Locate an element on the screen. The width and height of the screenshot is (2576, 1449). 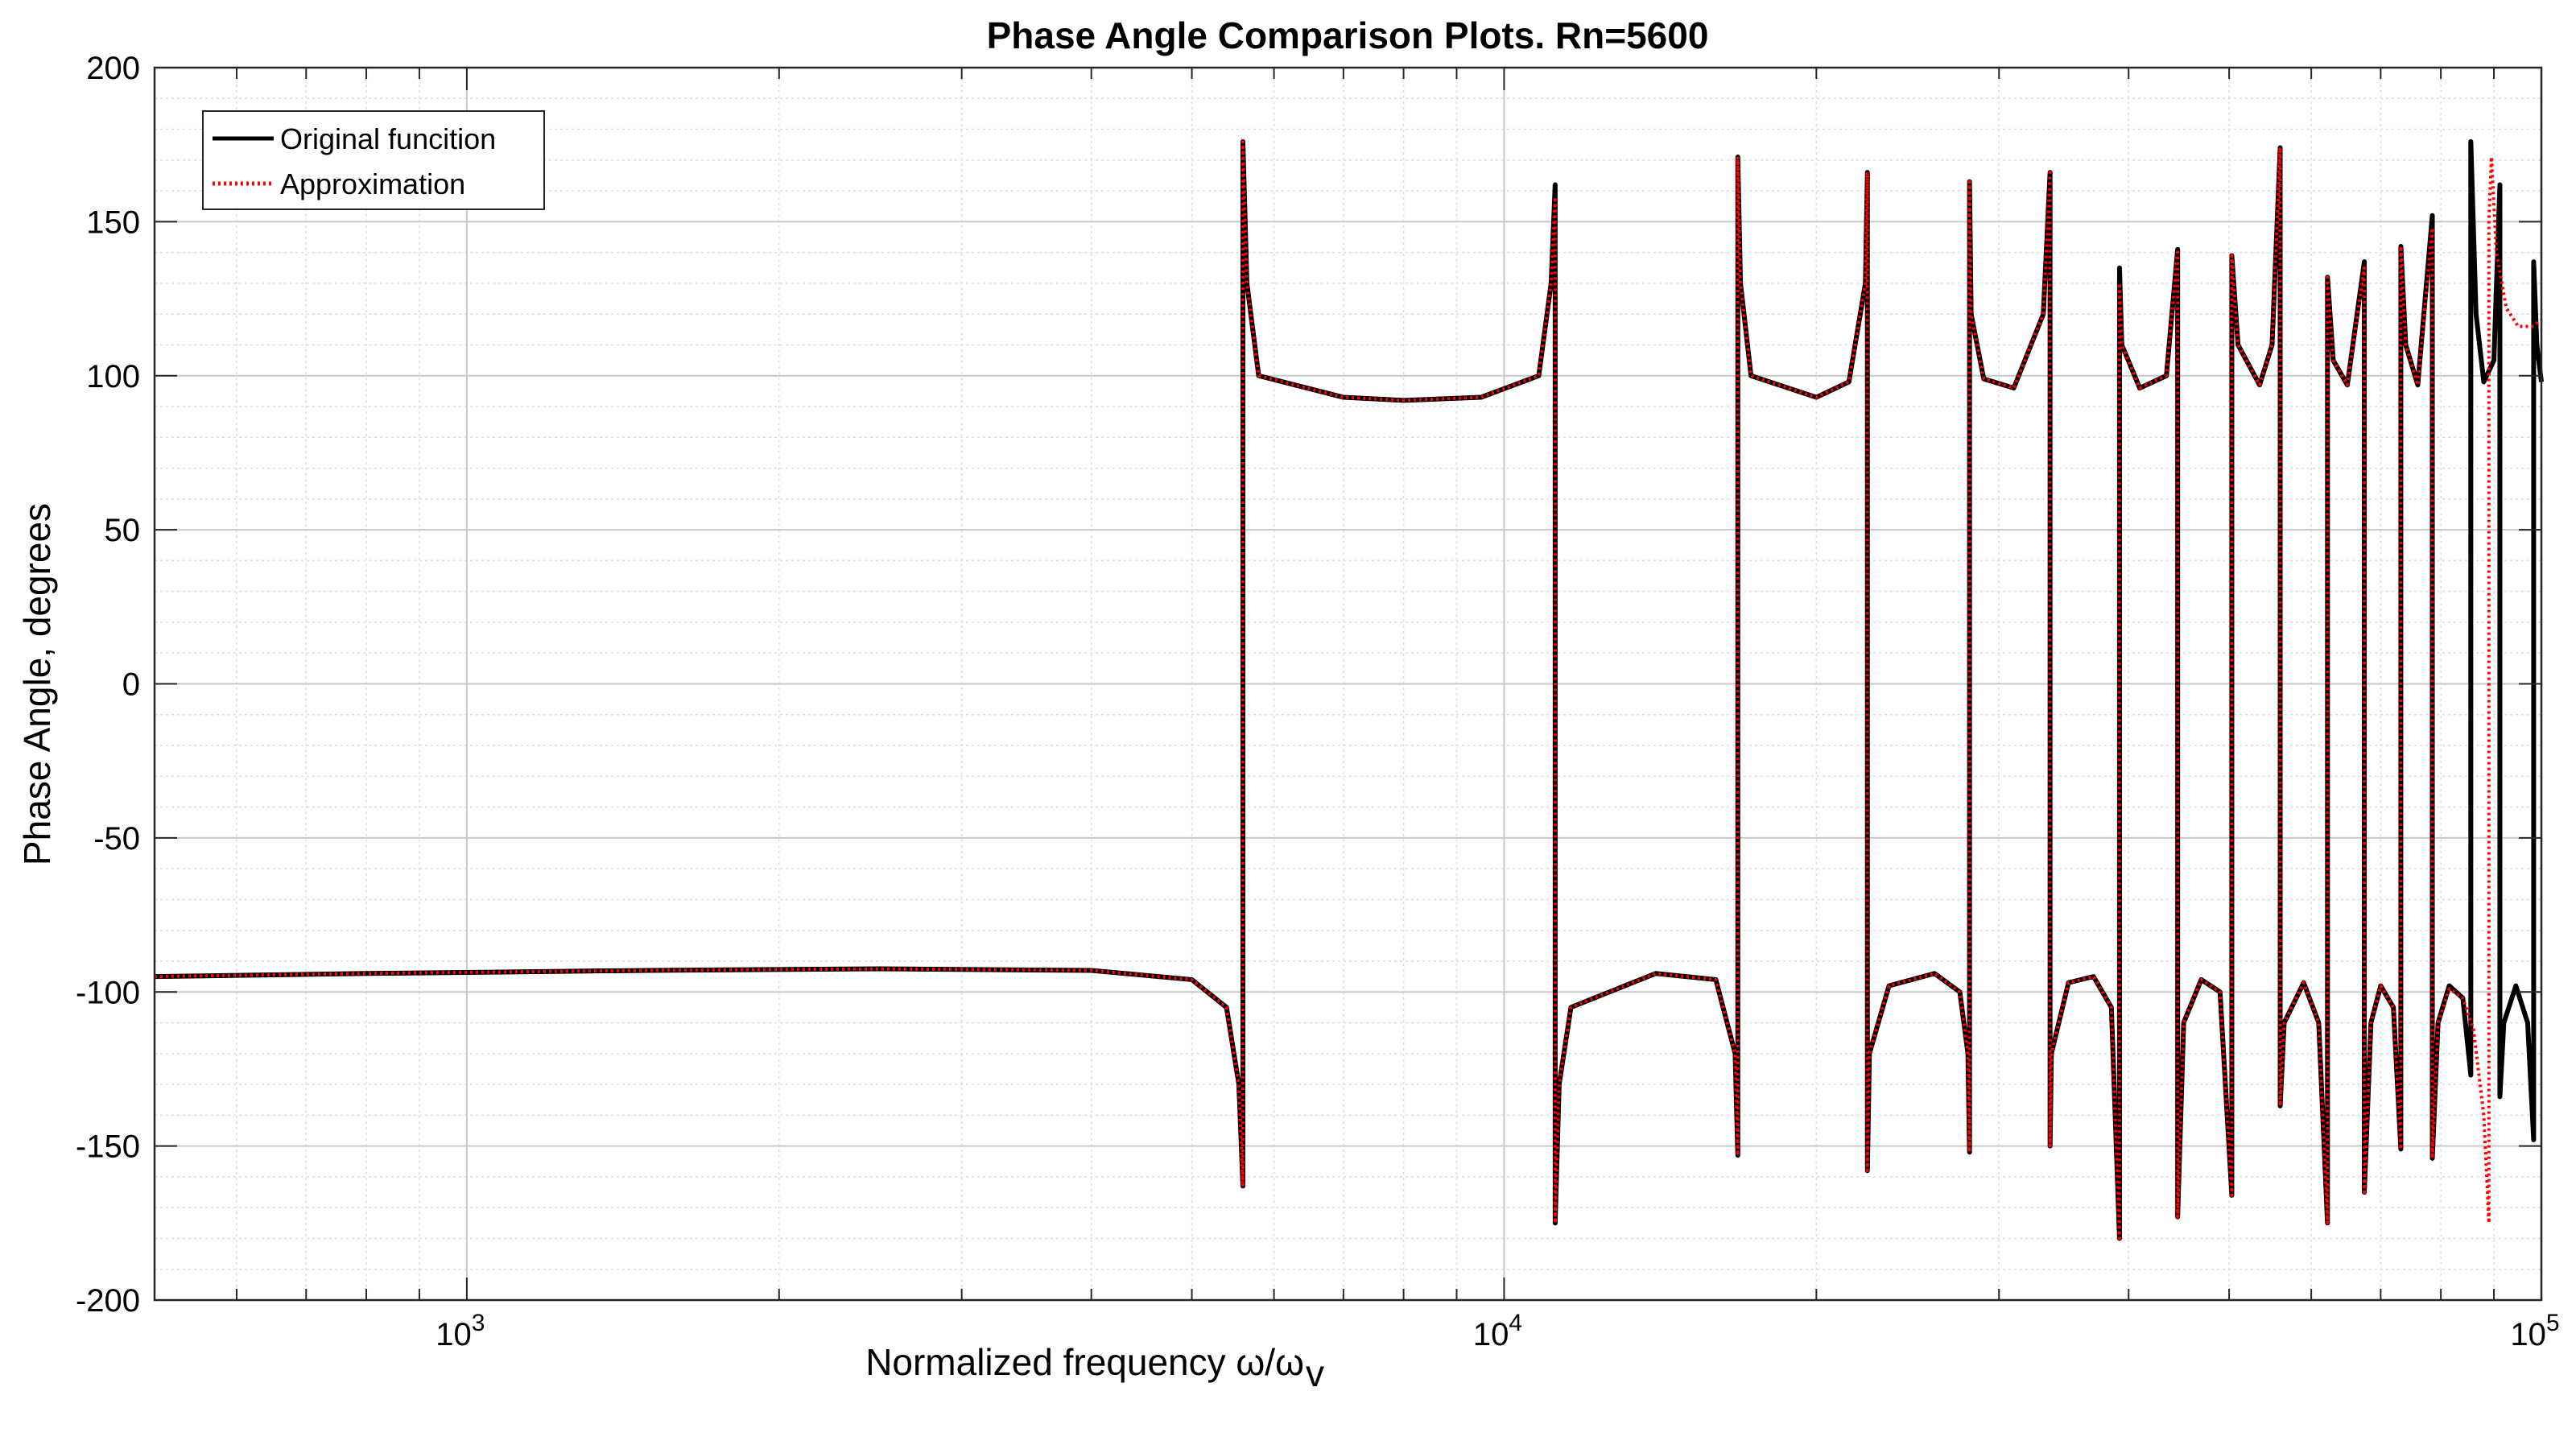
y-axis-label: Phase Angle, degrees is located at coordinates (37, 684).